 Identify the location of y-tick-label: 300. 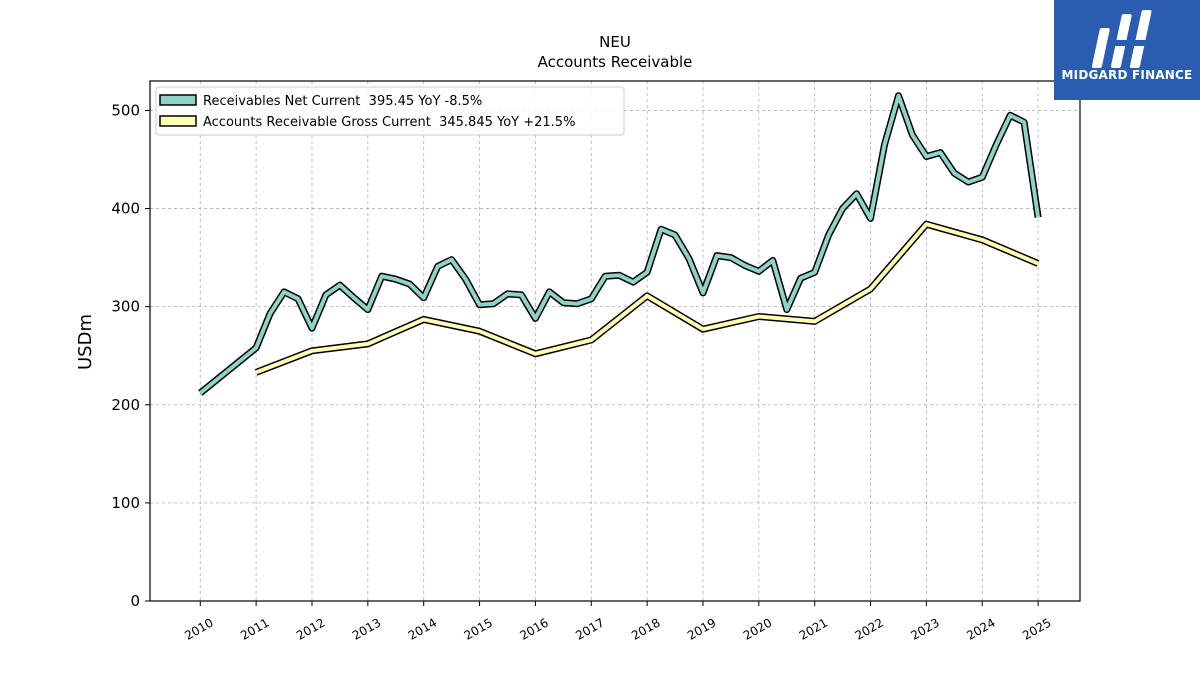
(125, 307).